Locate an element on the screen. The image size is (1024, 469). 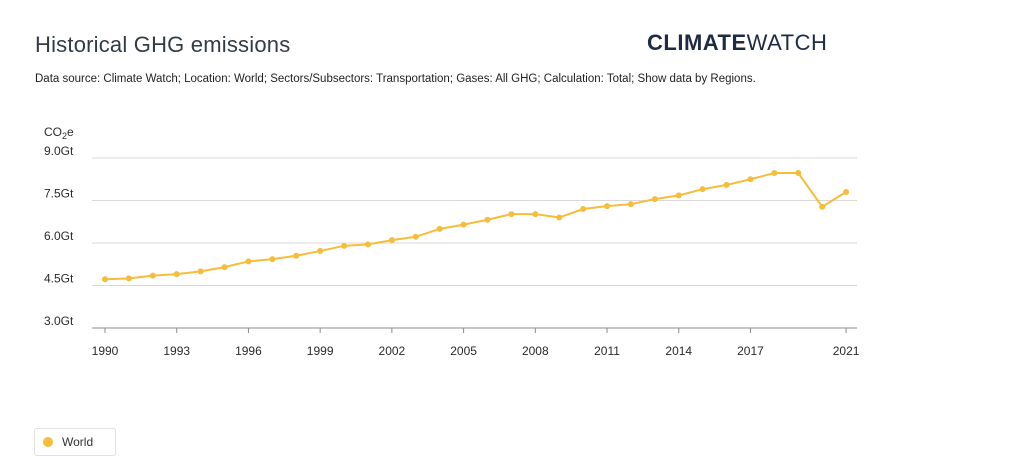
y-tick-label: 9.0Gt is located at coordinates (59, 151).